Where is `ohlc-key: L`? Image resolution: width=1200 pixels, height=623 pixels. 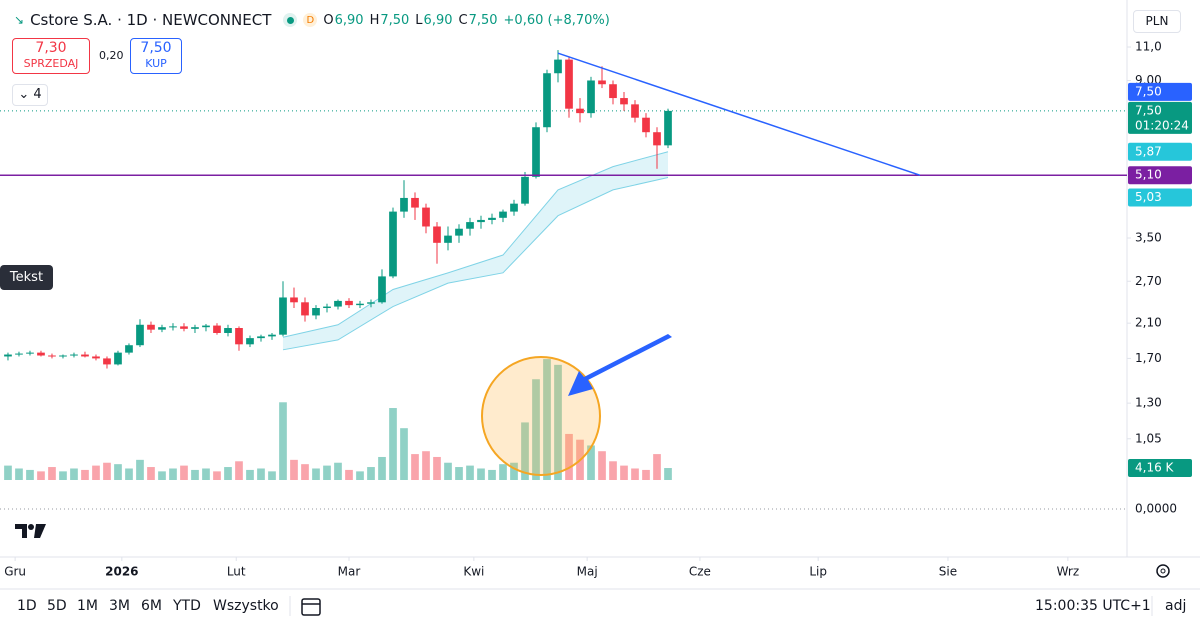
ohlc-key: L is located at coordinates (419, 20).